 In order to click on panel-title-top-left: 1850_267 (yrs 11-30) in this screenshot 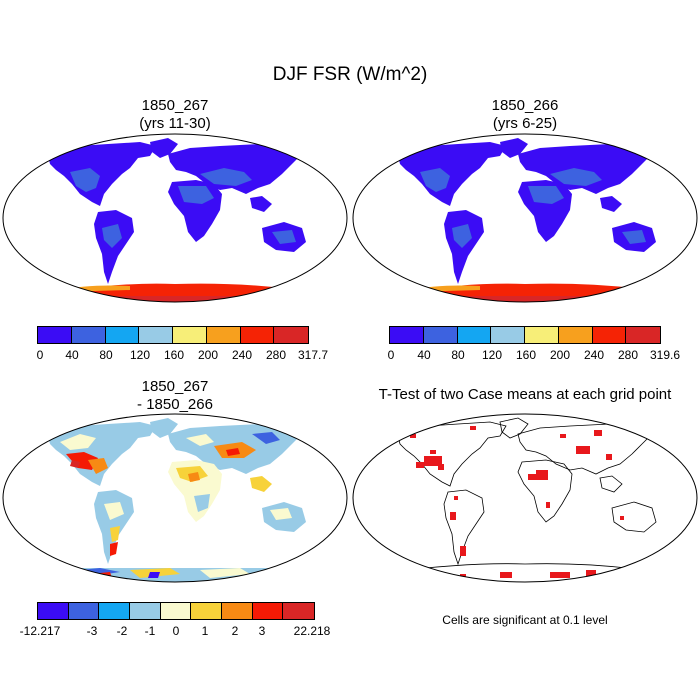, I will do `click(175, 115)`.